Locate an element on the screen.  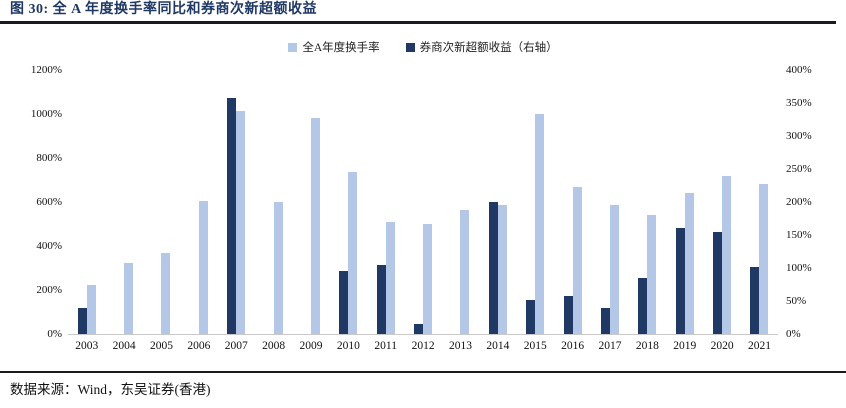
bar-group-2008 is located at coordinates (273, 202).